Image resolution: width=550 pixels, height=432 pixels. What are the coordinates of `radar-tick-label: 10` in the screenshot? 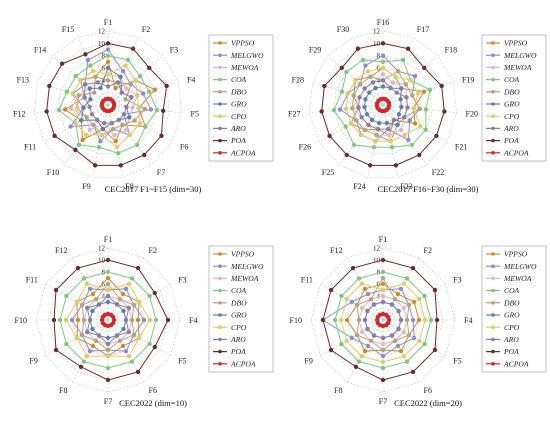 It's located at (102, 44).